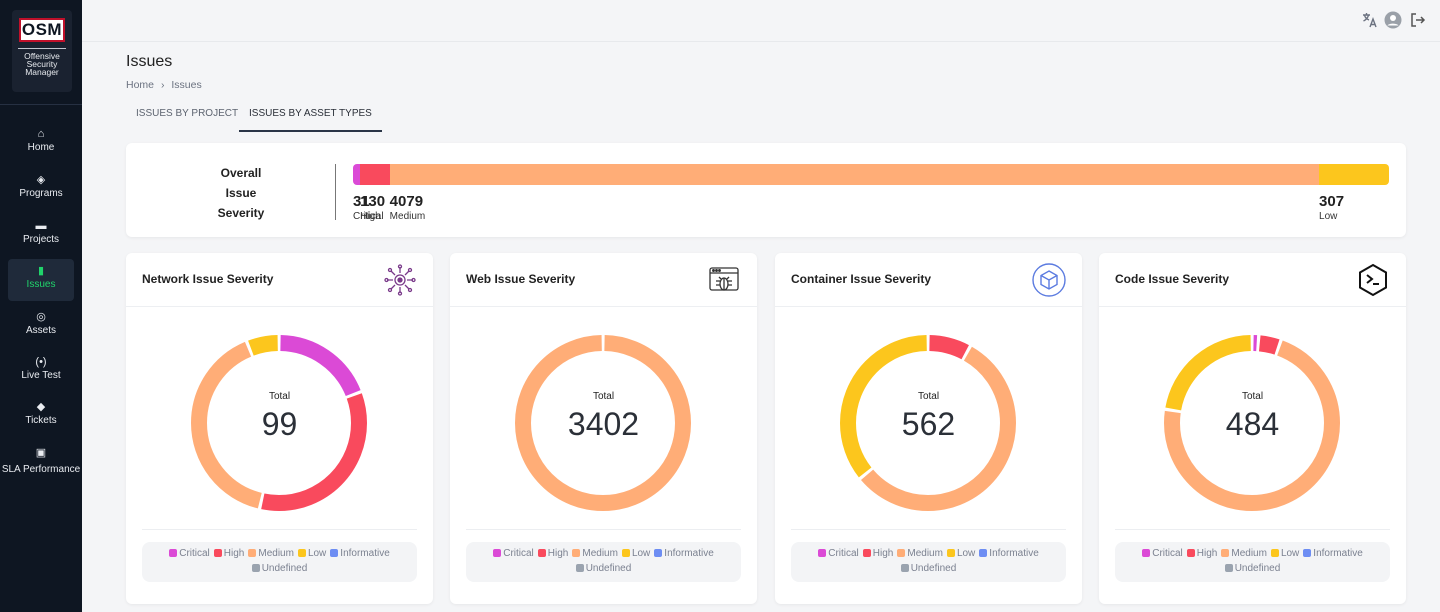  Describe the element at coordinates (406, 201) in the screenshot. I see `severity-count: 4079` at that location.